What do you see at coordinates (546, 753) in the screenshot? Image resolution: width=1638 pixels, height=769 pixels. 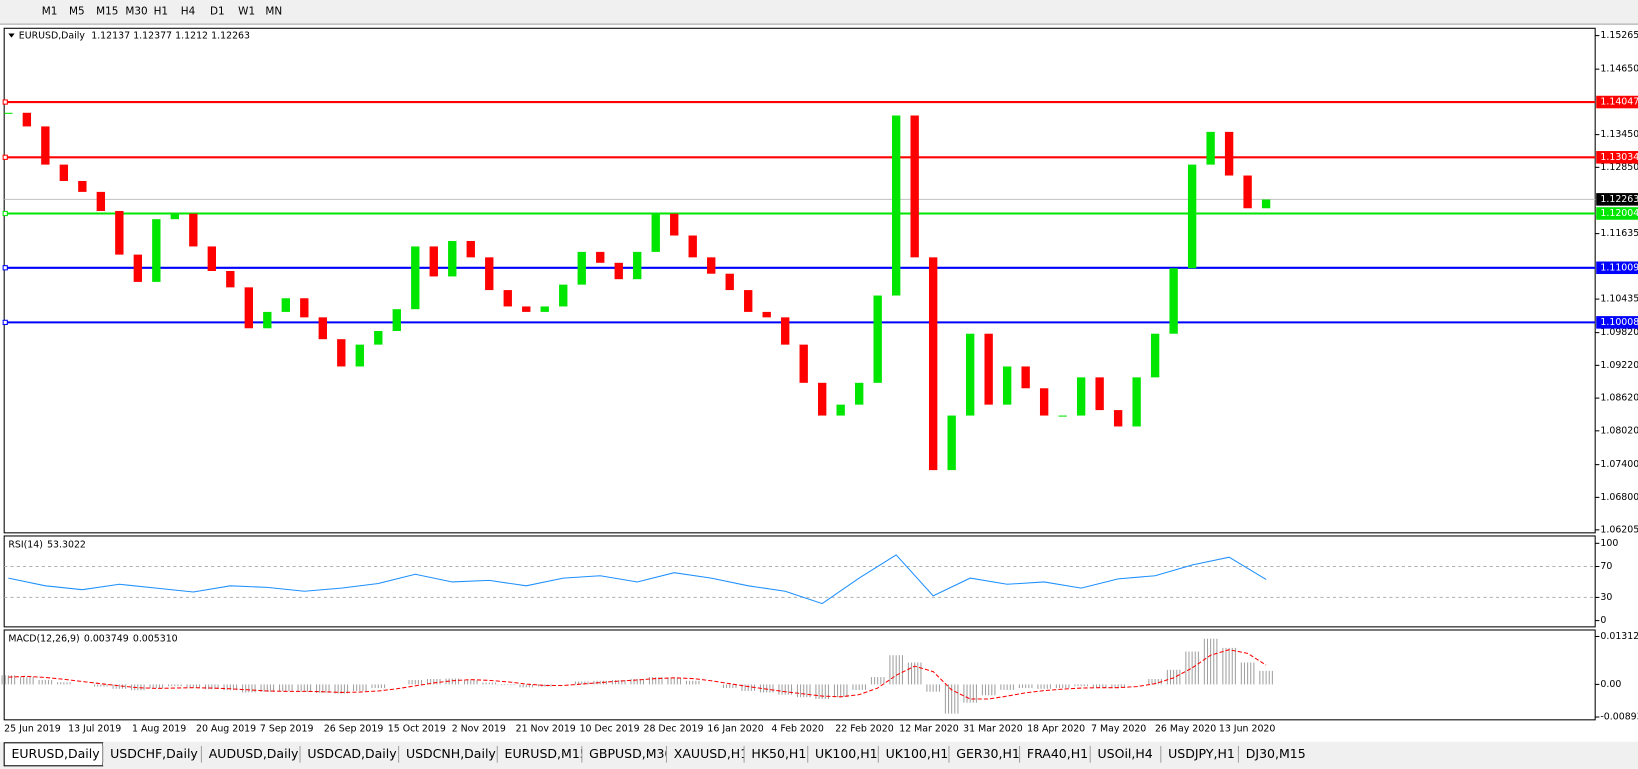 I see `tab-label: EURUSD,M15` at bounding box center [546, 753].